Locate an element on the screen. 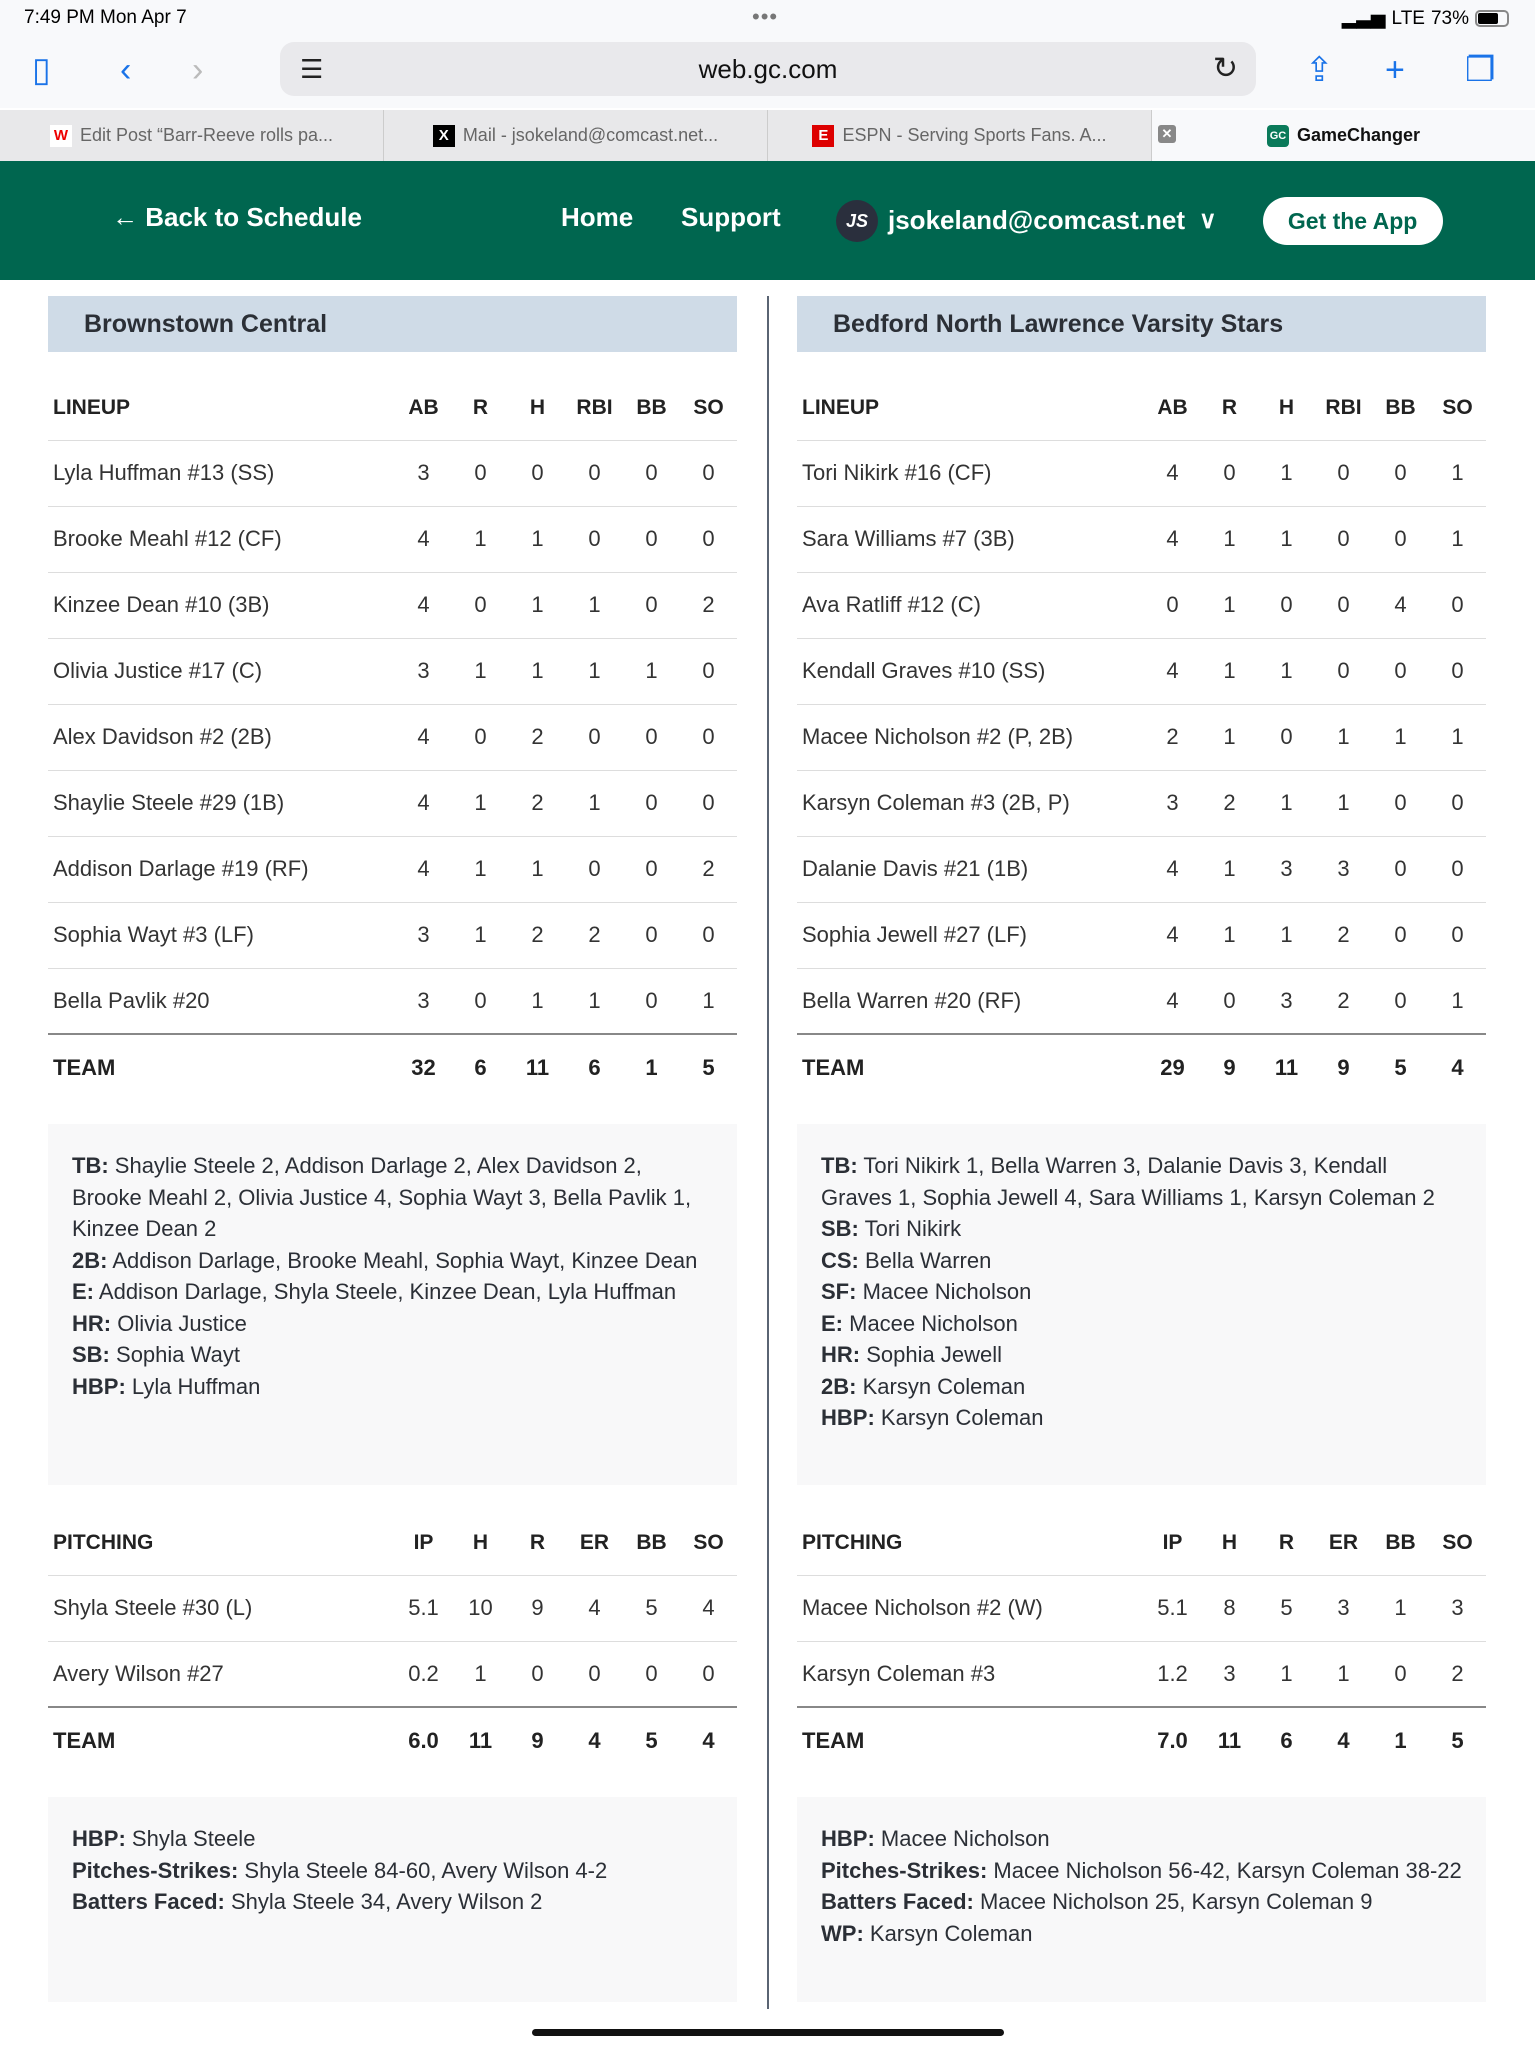 This screenshot has height=2048, width=1535. url-text: web.gc.com is located at coordinates (768, 69).